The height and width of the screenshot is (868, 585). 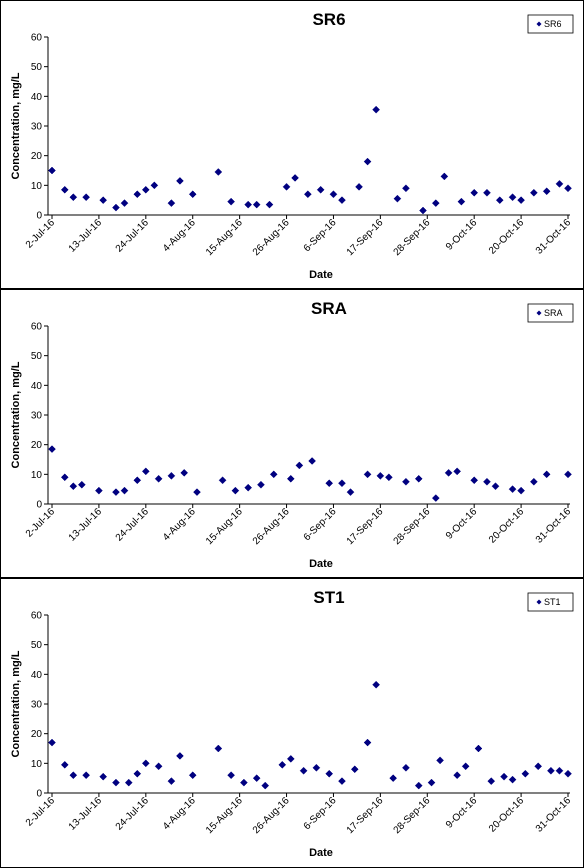 I want to click on legend: SR6, so click(x=550, y=24).